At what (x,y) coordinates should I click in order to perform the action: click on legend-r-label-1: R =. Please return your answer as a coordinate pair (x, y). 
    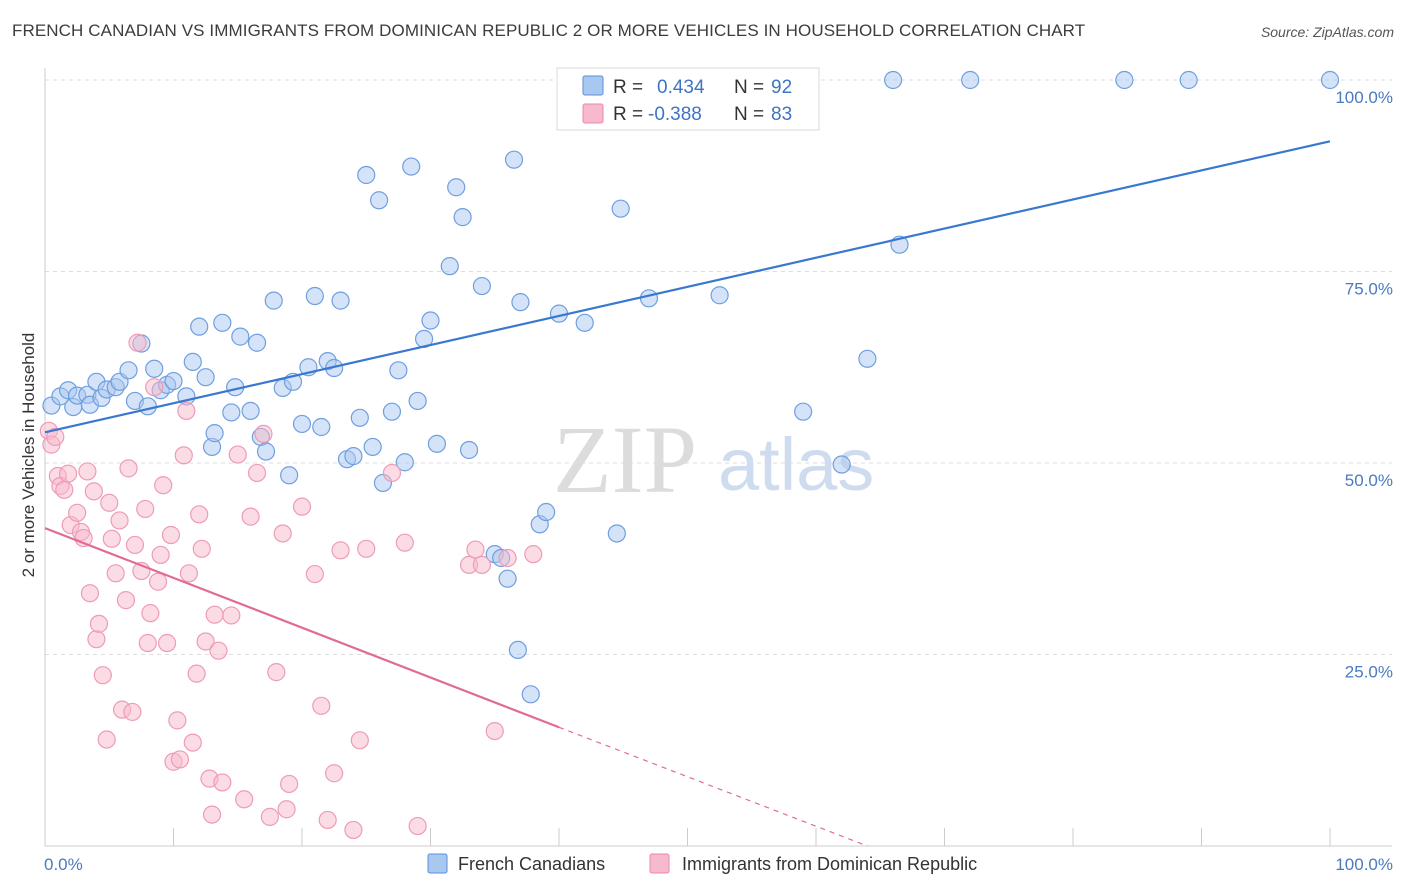
    Looking at the image, I should click on (628, 87).